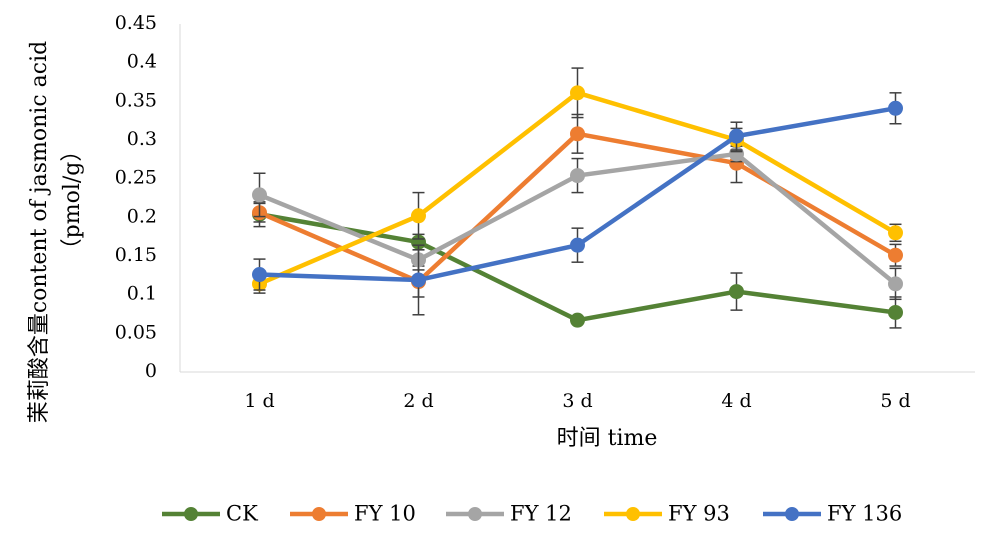  What do you see at coordinates (353, 514) in the screenshot?
I see `legend-item: FY 10` at bounding box center [353, 514].